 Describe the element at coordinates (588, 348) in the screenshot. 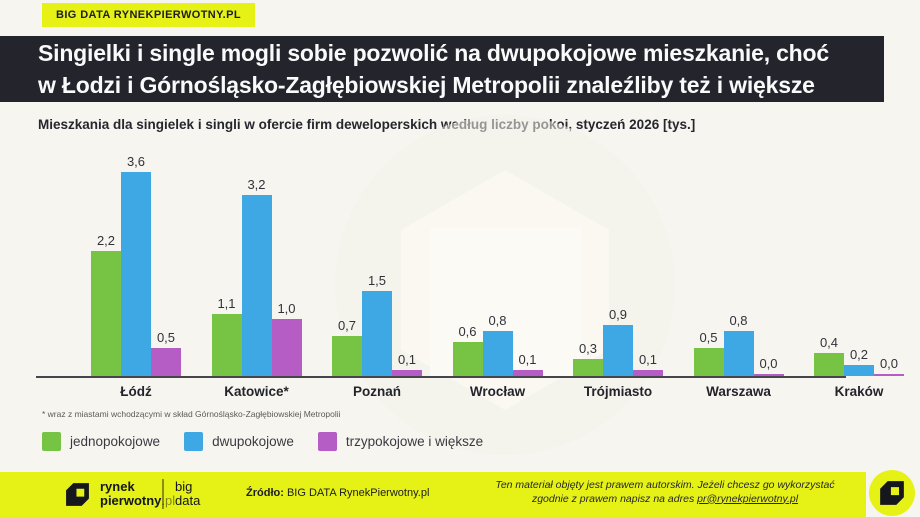

I see `bar-value-label: 0,3` at that location.